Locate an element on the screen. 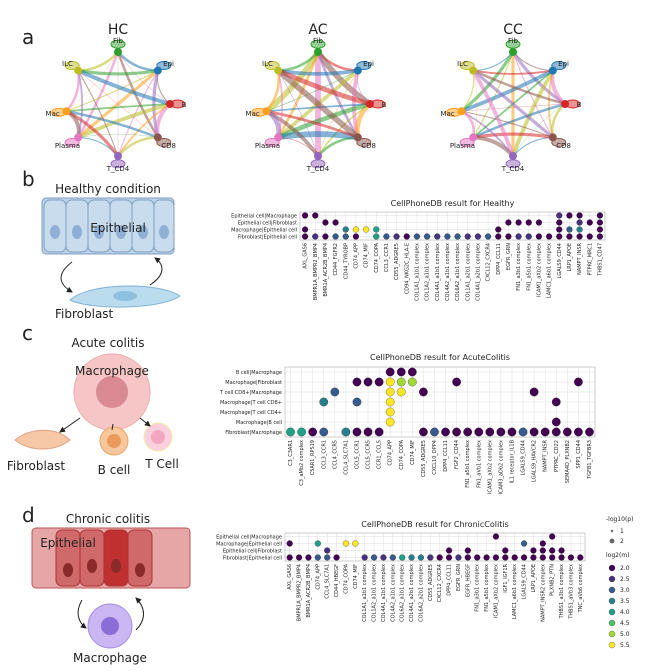  row-label: Epithelial cell|Fibroblast is located at coordinates (252, 551).